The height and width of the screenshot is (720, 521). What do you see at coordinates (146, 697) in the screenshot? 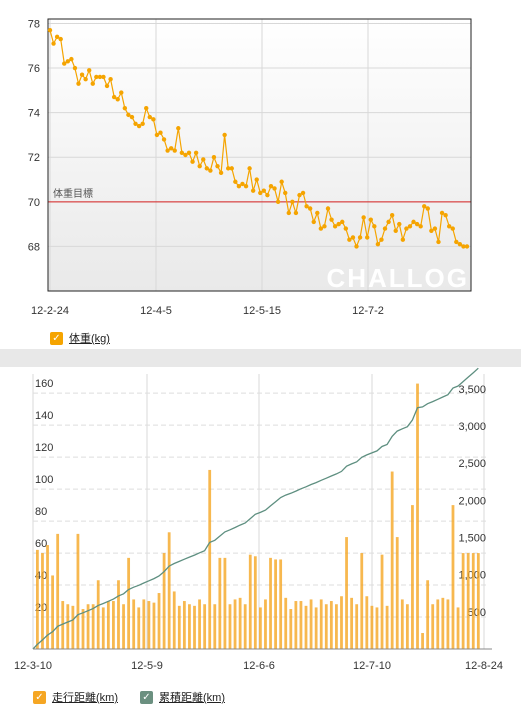
I see `cumulative-legend-checkbox: ✓` at bounding box center [146, 697].